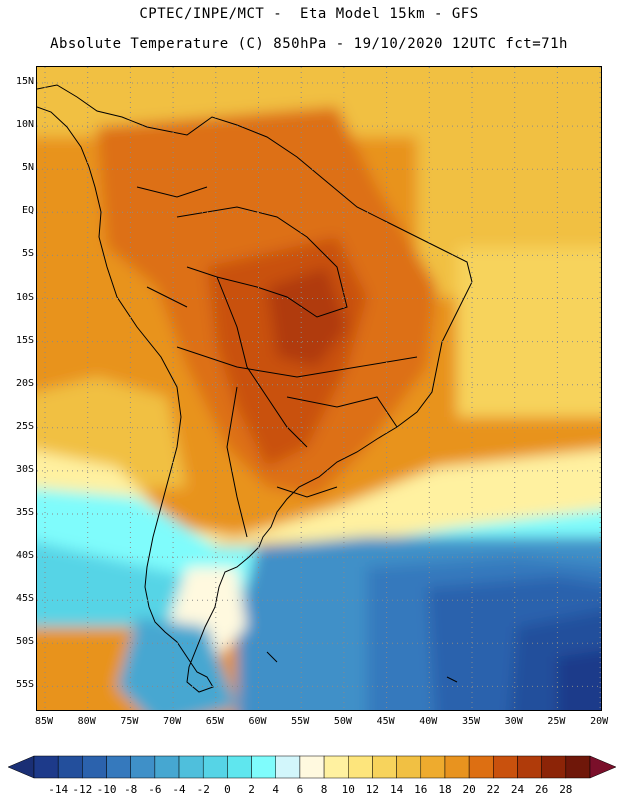 The image size is (618, 804). Describe the element at coordinates (129, 721) in the screenshot. I see `lon-label: 75W` at that location.